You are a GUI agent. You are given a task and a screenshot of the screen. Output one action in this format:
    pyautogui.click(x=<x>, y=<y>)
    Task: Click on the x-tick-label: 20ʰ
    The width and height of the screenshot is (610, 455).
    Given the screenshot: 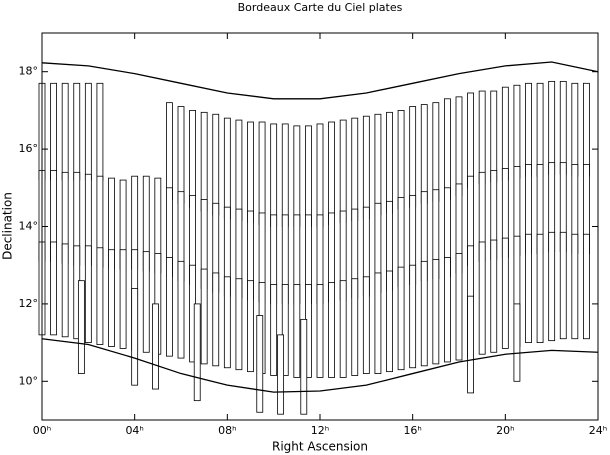 What is the action you would take?
    pyautogui.click(x=505, y=430)
    